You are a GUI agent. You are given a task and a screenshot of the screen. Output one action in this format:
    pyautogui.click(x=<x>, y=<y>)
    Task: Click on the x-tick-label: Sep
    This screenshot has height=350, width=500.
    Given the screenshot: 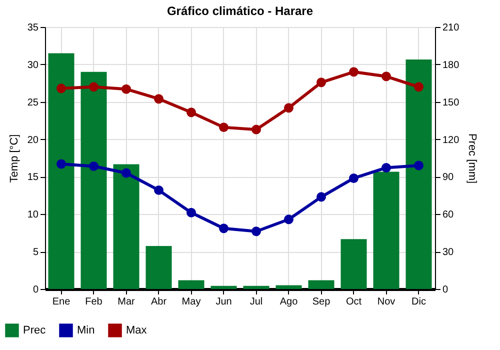 What is the action you would take?
    pyautogui.click(x=321, y=302)
    